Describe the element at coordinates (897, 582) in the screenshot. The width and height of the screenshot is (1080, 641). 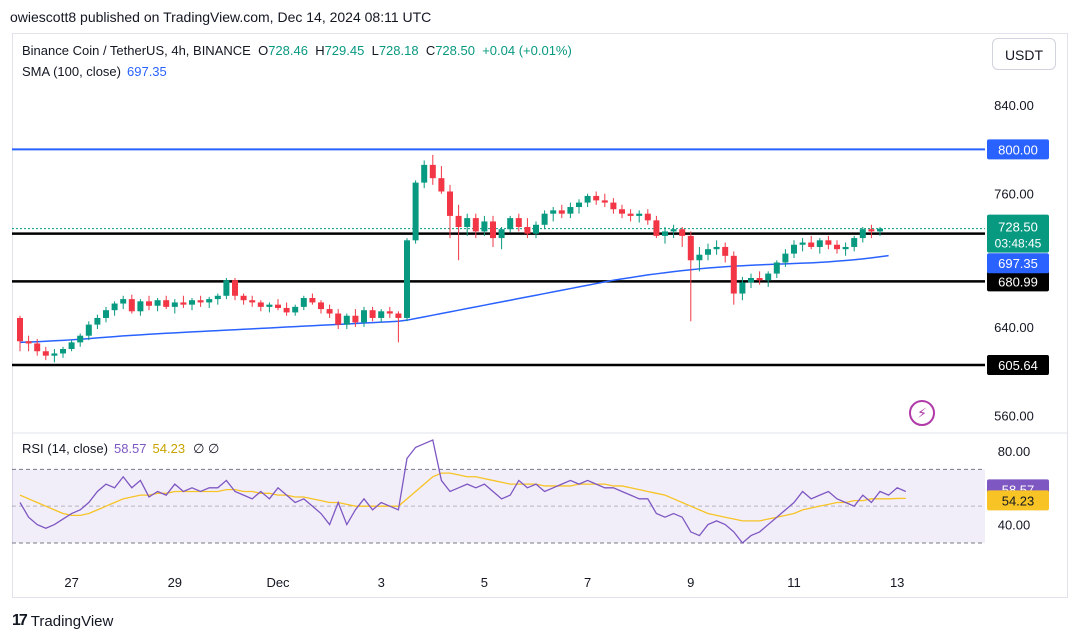
I see `time-tick-label: 13` at that location.